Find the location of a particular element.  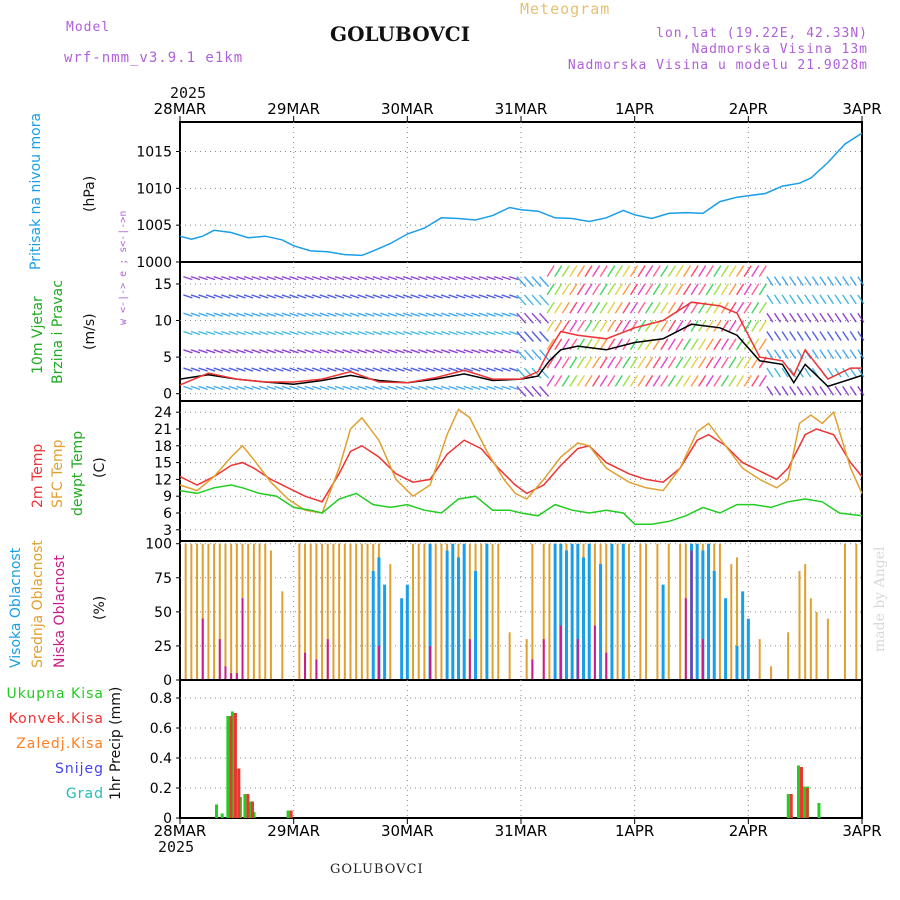

y-tick-label: 50 is located at coordinates (163, 613).